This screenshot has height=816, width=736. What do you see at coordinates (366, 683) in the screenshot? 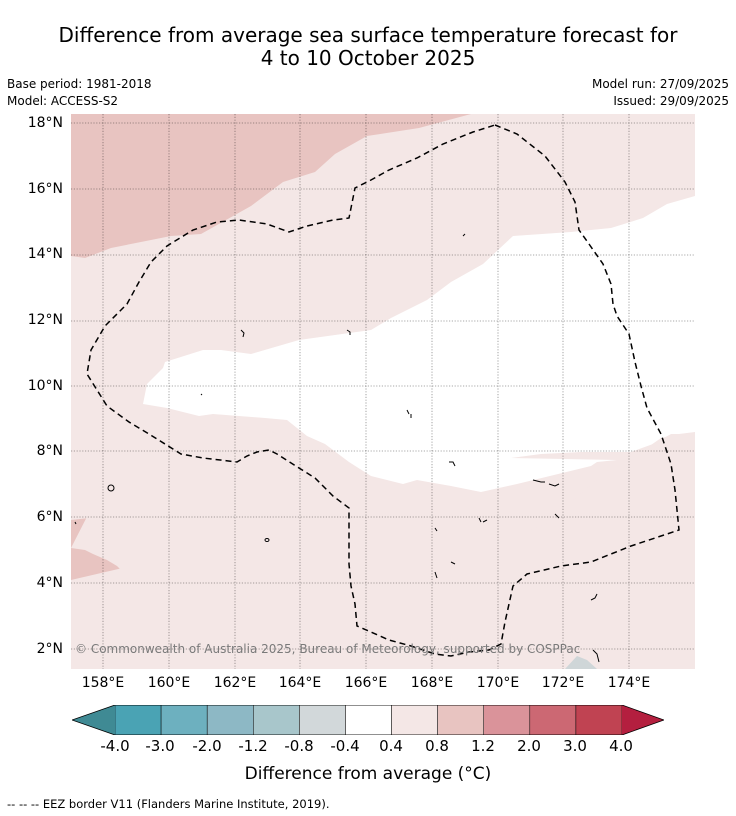
I see `lon-label-166e: 166°E` at bounding box center [366, 683].